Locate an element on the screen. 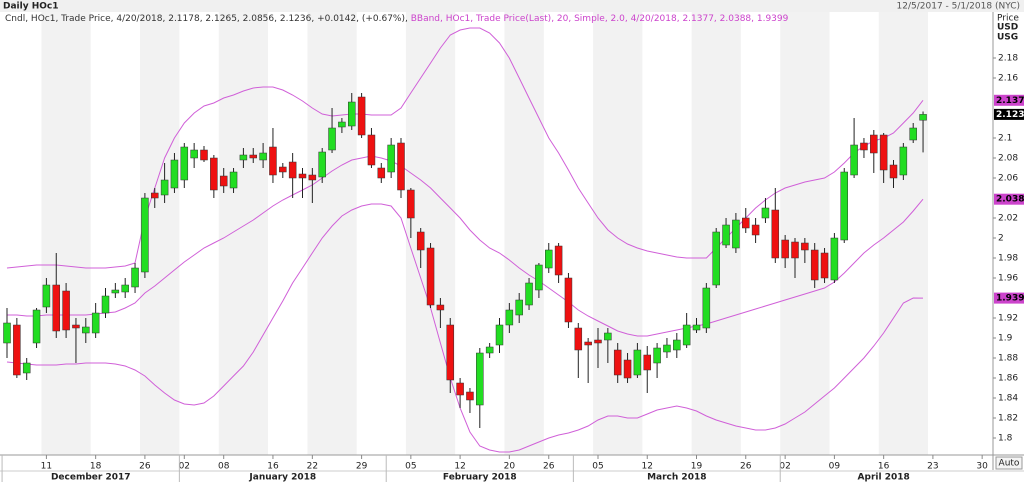 Image resolution: width=1024 pixels, height=482 pixels. y-tick-label: 2.18 is located at coordinates (1008, 59).